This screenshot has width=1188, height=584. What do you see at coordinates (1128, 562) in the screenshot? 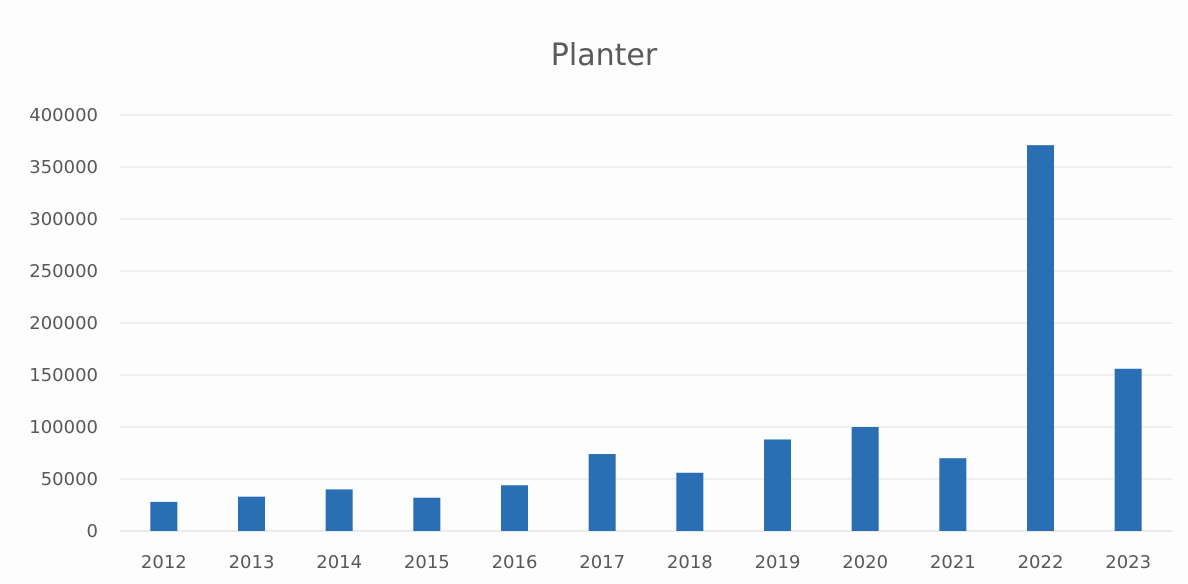
I see `x-tick-label: 2023` at bounding box center [1128, 562].